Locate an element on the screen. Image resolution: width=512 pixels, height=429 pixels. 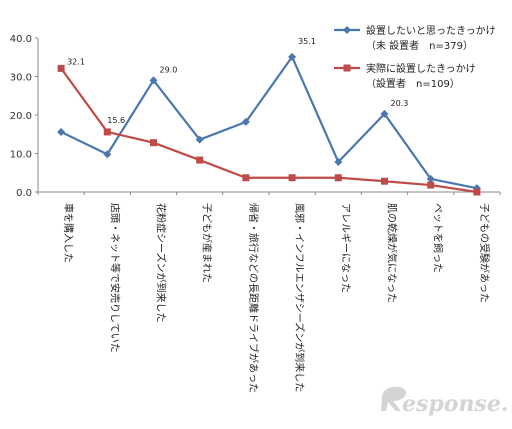
category-label: 子どもの受験があった is located at coordinates (484, 253).